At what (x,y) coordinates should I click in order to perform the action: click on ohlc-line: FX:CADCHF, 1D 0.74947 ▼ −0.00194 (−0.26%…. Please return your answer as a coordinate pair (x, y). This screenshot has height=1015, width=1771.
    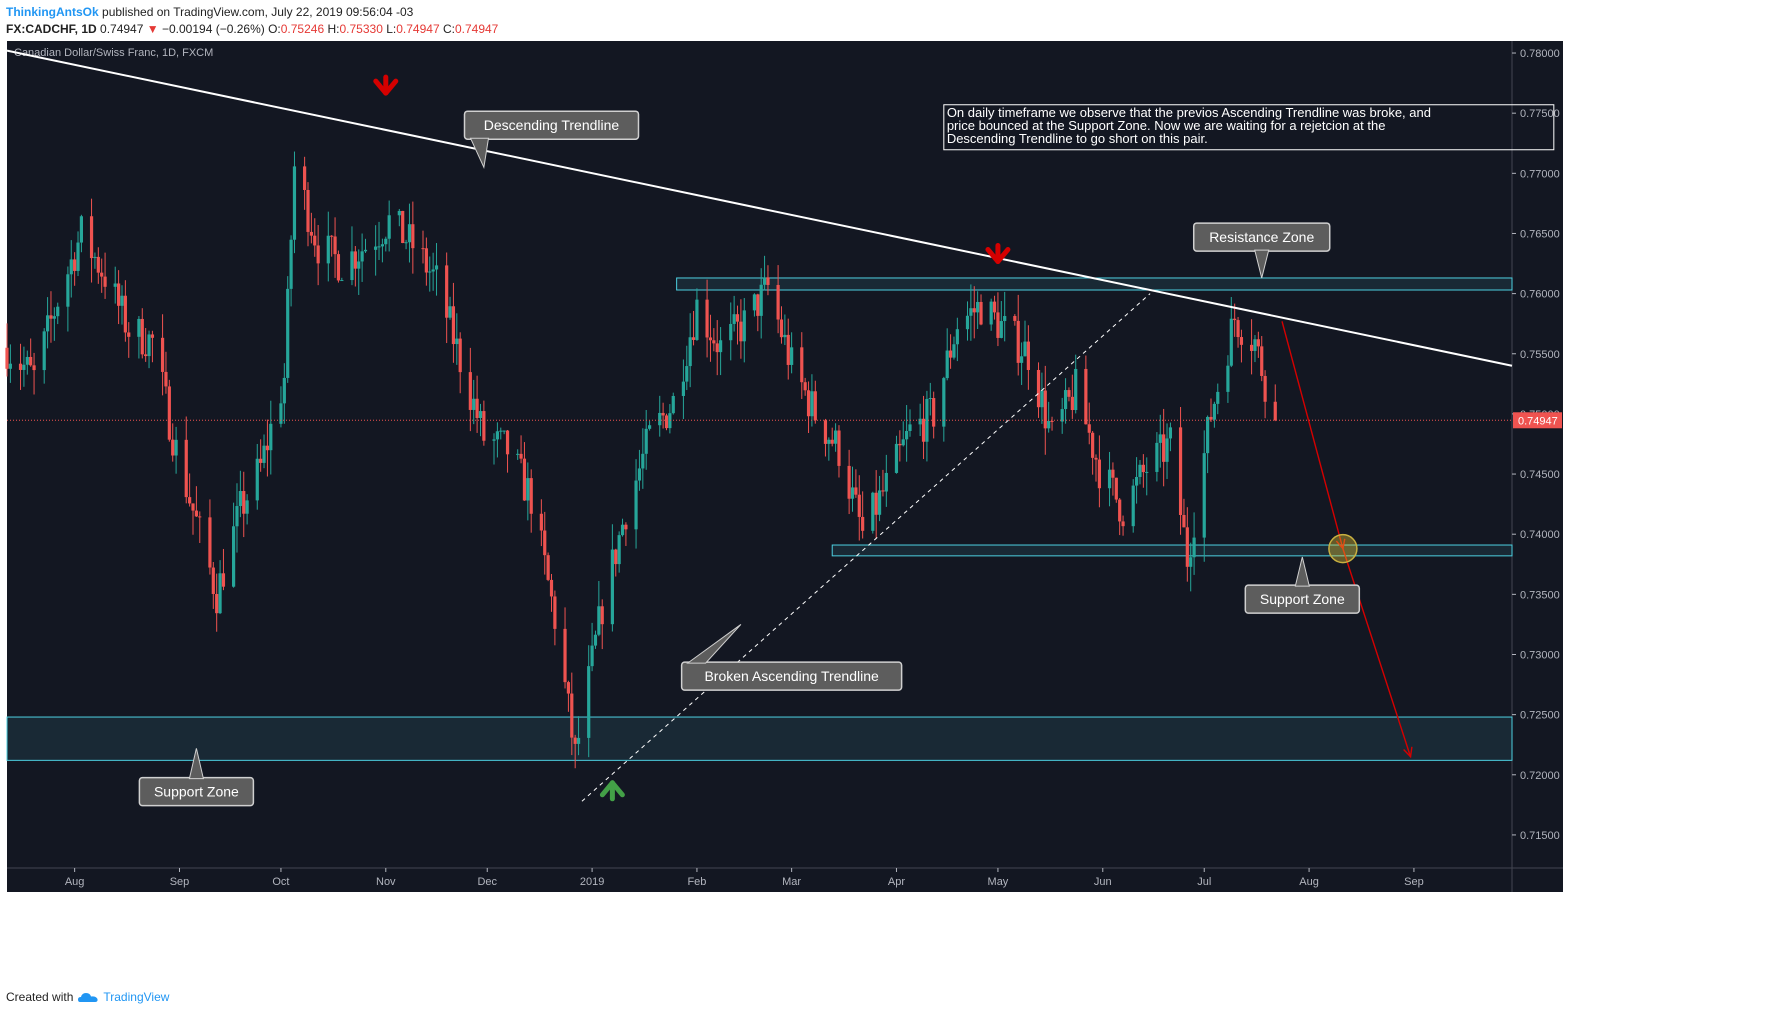
    Looking at the image, I should click on (252, 29).